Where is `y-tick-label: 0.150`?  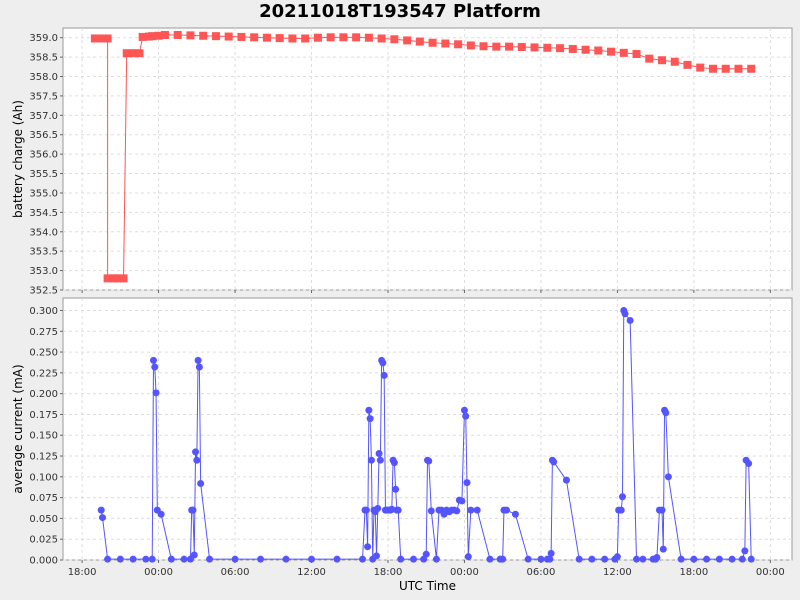
y-tick-label: 0.150 is located at coordinates (43, 436).